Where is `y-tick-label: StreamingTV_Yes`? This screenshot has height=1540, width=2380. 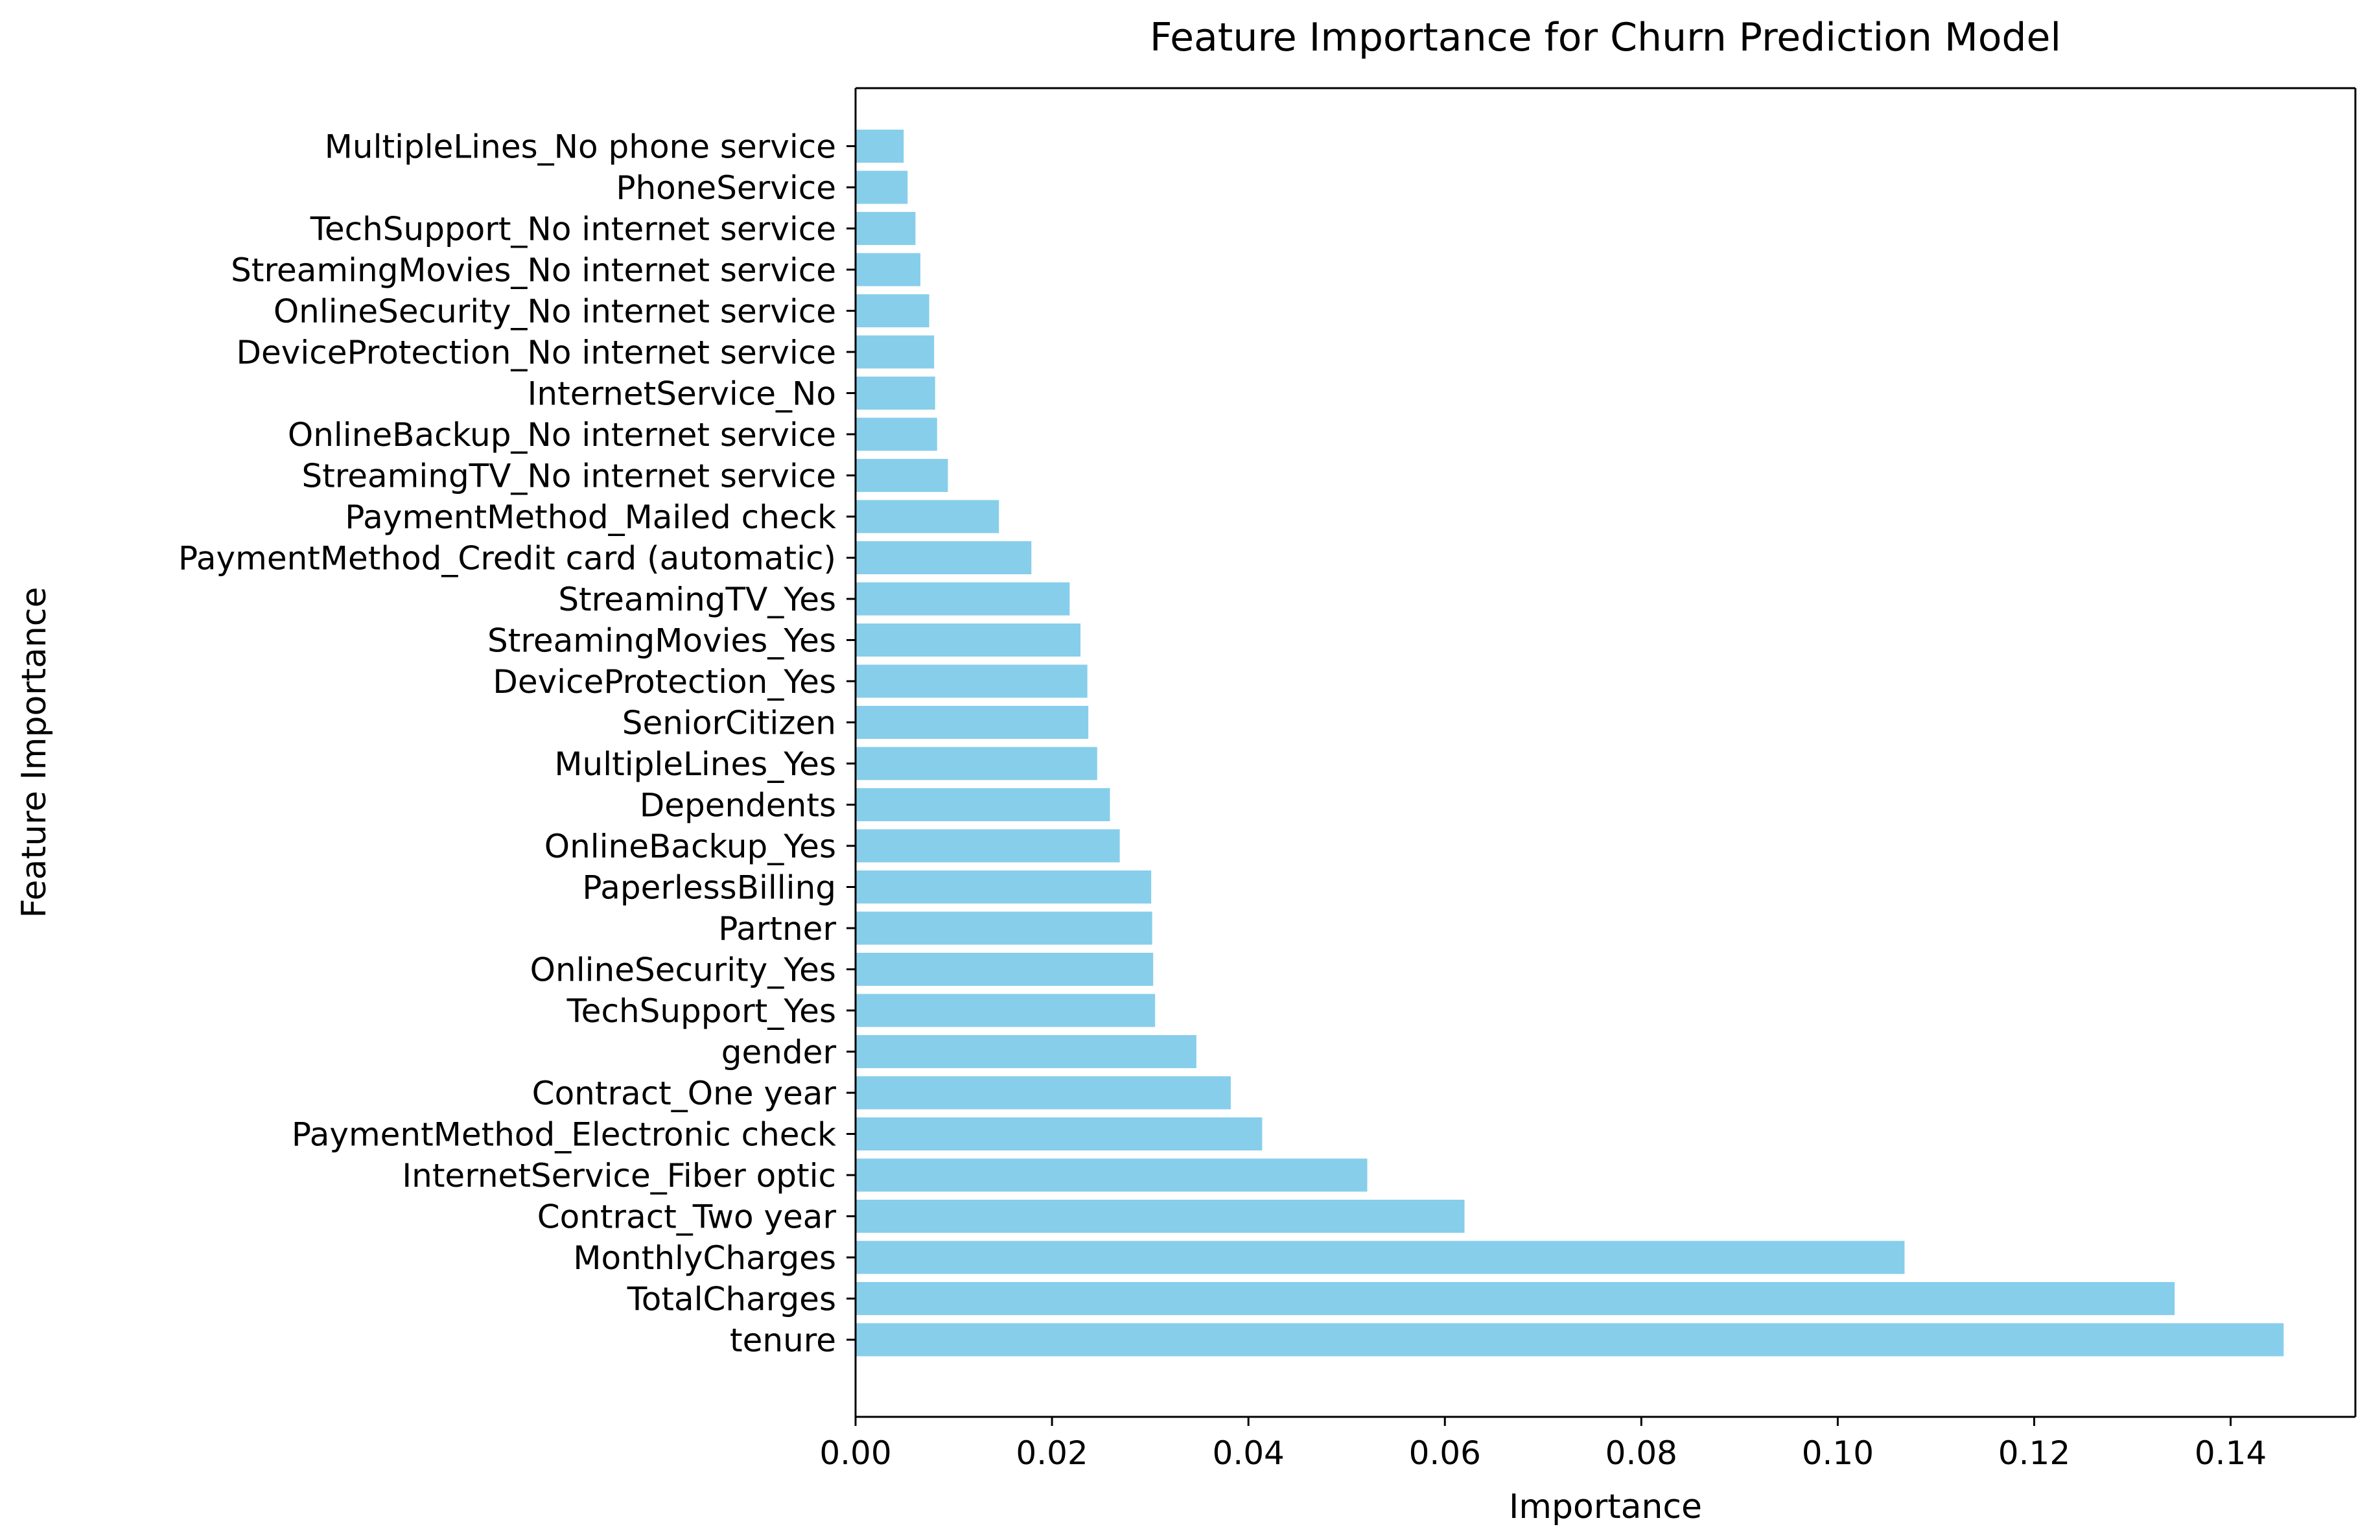
y-tick-label: StreamingTV_Yes is located at coordinates (697, 599).